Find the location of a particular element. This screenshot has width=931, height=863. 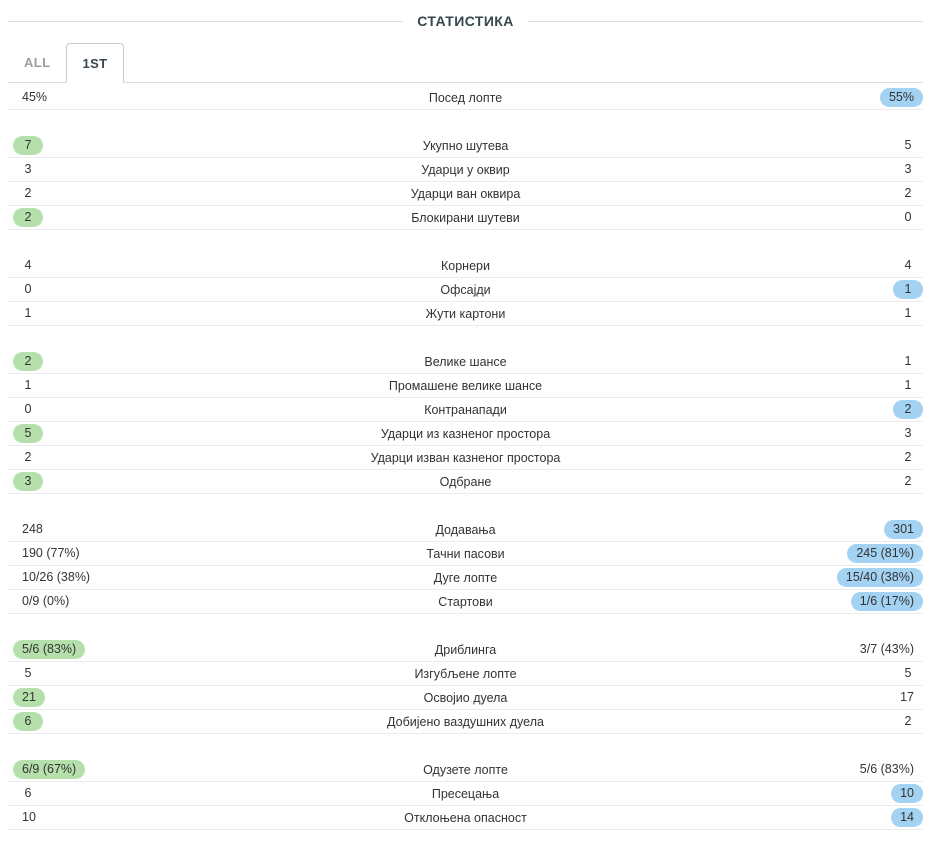

stat-label: Освојио дуела is located at coordinates (465, 697).